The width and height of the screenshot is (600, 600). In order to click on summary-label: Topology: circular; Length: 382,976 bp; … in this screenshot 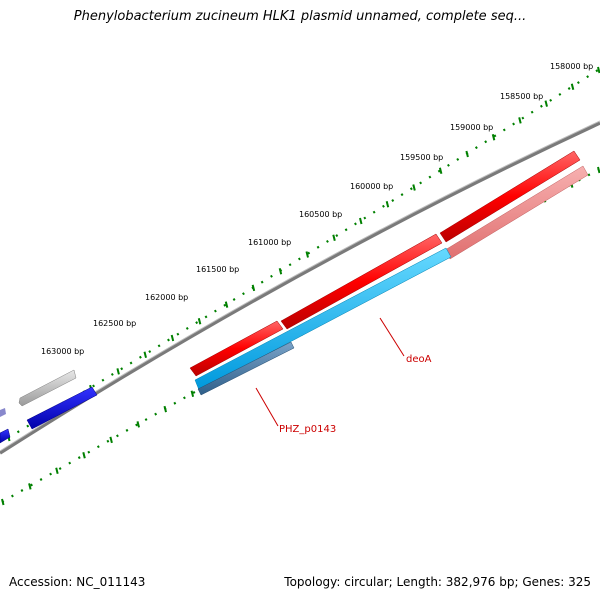, I will do `click(437, 582)`.